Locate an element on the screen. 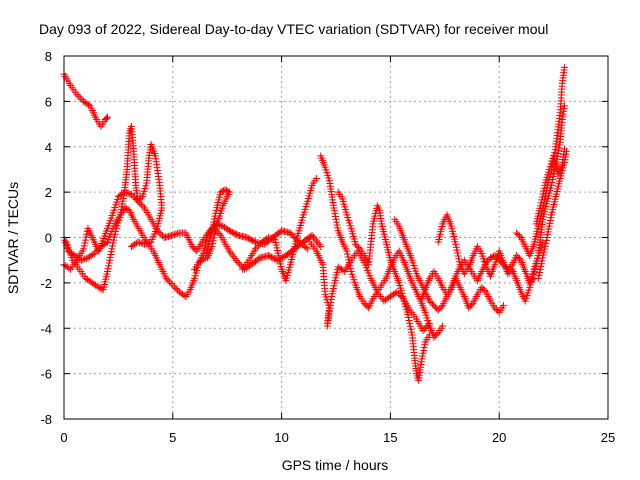 The width and height of the screenshot is (640, 480). x-tick-label: 25 is located at coordinates (608, 437).